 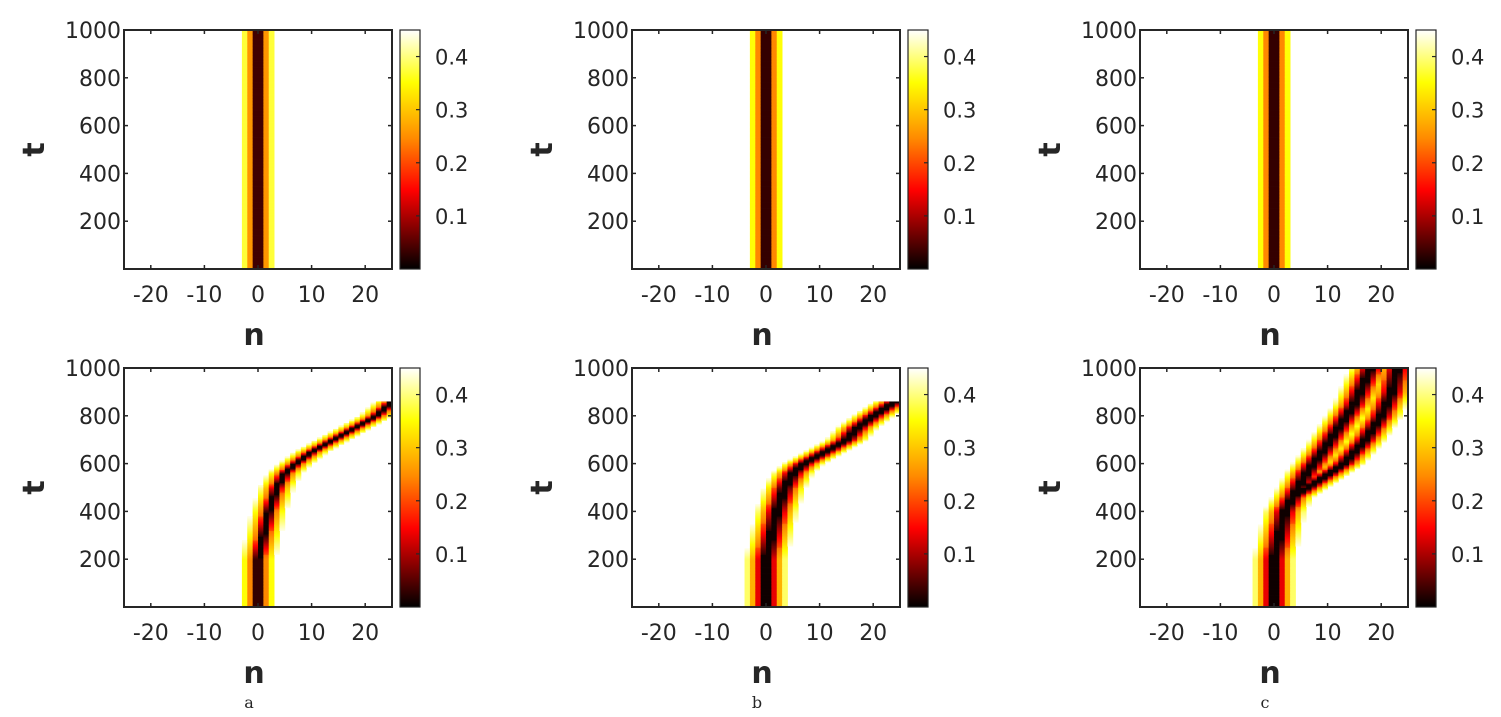 I want to click on colorbar-gradient, so click(x=410, y=149).